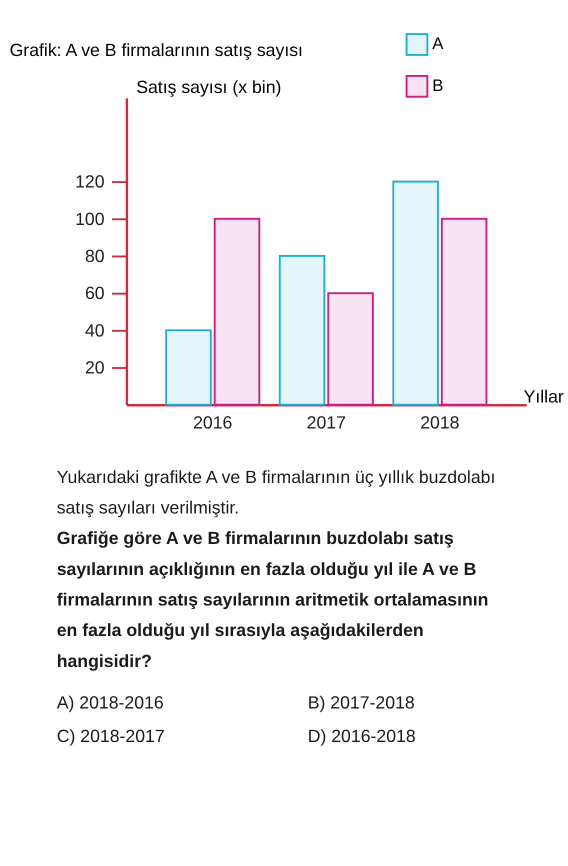 This screenshot has height=866, width=568. I want to click on text: Yukarıdaki grafikte A ve B firmalarının üç yıllık buzdolabı satış sayıları verilmiştir., so click(276, 492).